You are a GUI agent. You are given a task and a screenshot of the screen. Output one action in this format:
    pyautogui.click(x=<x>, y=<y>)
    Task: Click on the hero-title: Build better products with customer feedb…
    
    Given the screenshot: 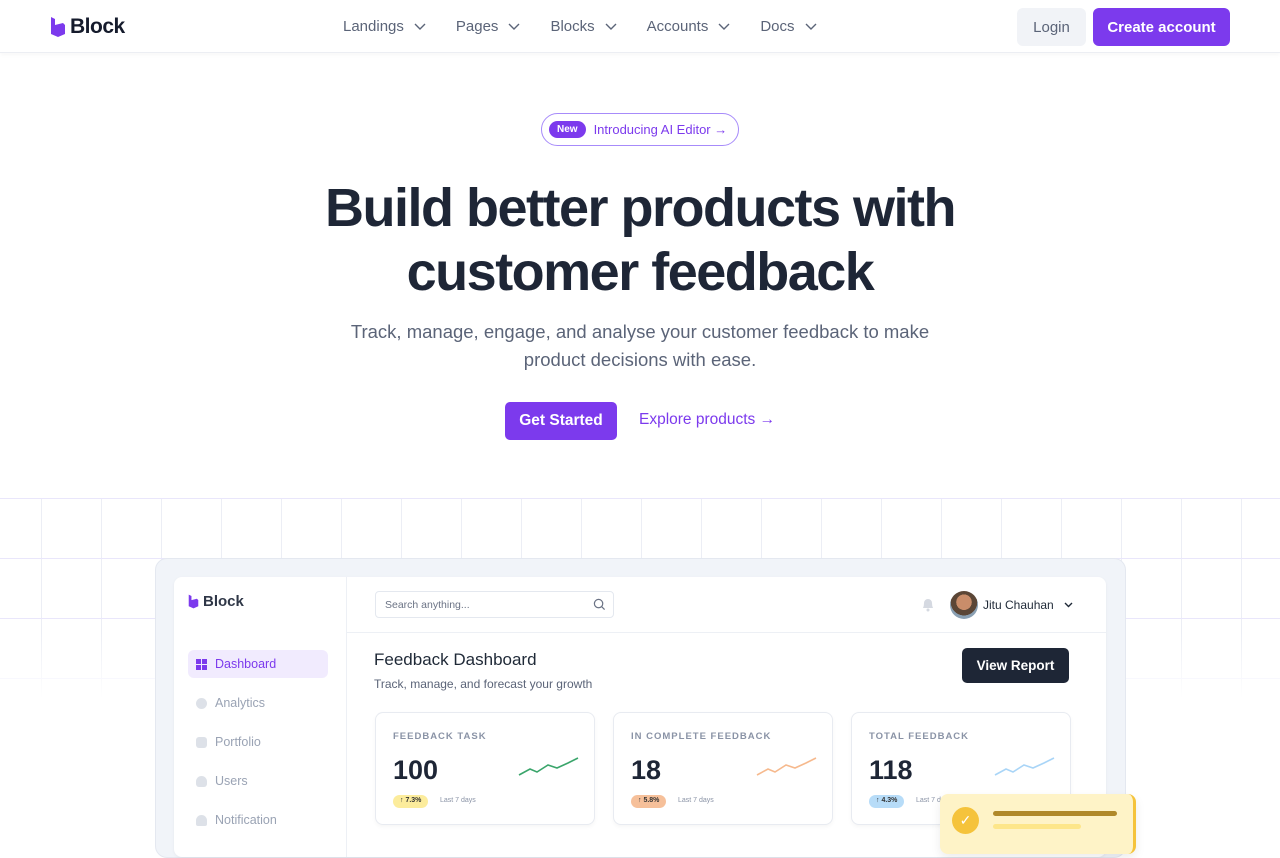 What is the action you would take?
    pyautogui.click(x=641, y=240)
    